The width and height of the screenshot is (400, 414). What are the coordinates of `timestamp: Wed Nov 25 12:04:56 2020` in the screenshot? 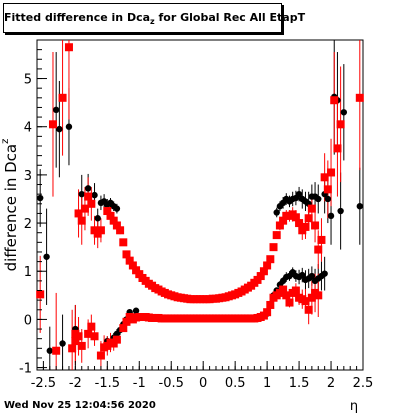 It's located at (80, 405).